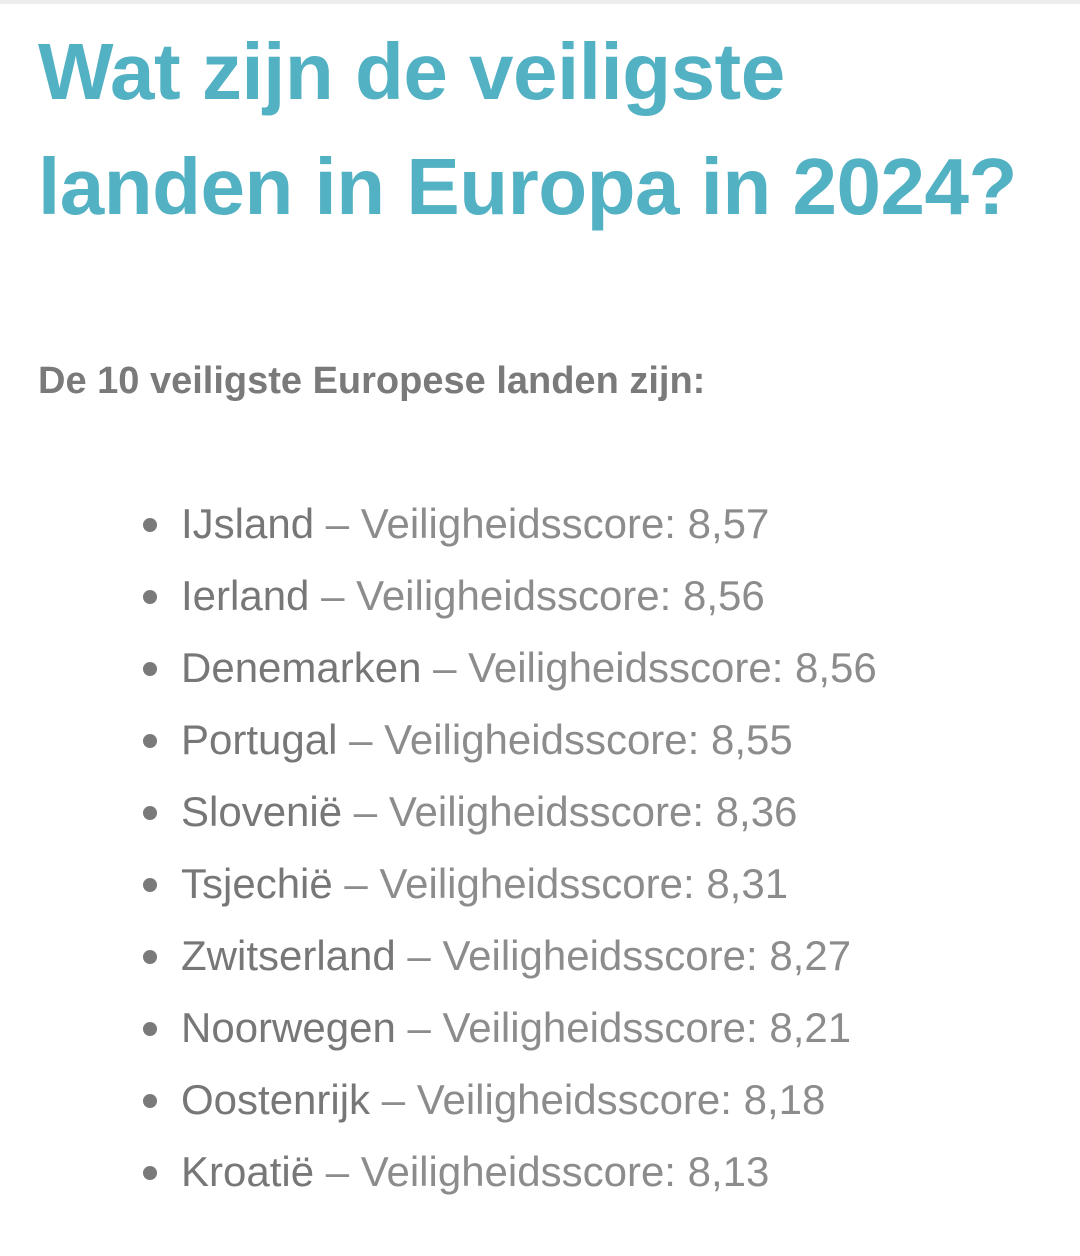  I want to click on score-value: 8,57, so click(728, 523).